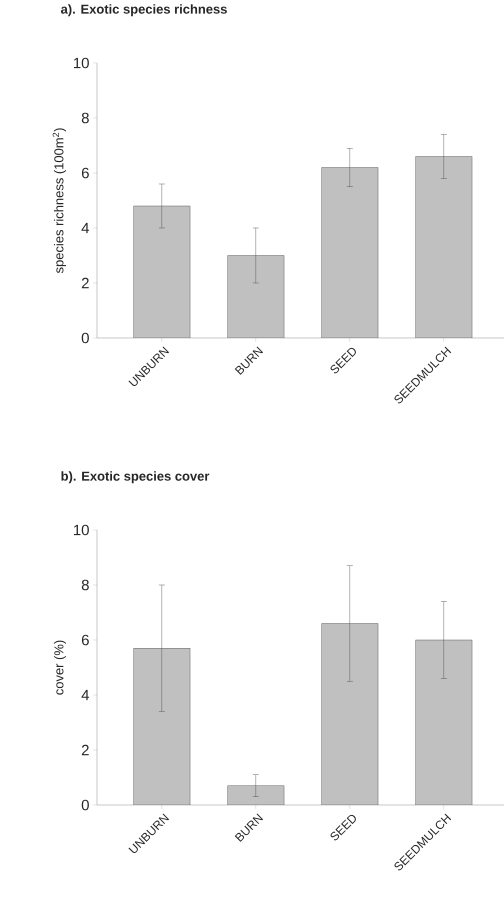 The image size is (504, 909). What do you see at coordinates (143, 10) in the screenshot?
I see `chart-title: a). Exotic species richness` at bounding box center [143, 10].